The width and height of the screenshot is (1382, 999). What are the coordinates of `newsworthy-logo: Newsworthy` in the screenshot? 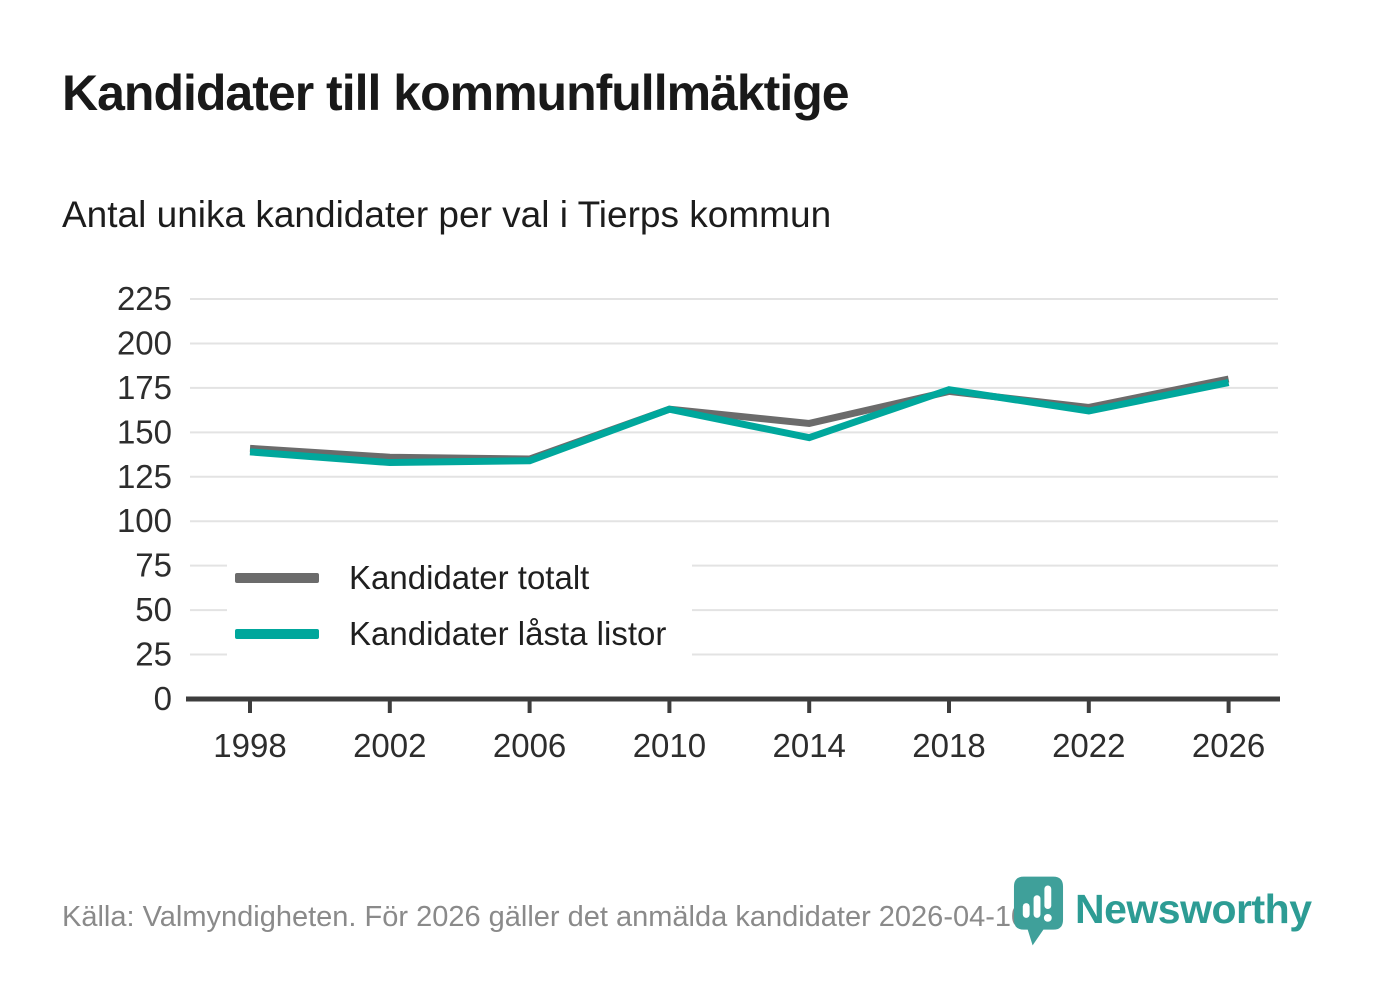 It's located at (1162, 911).